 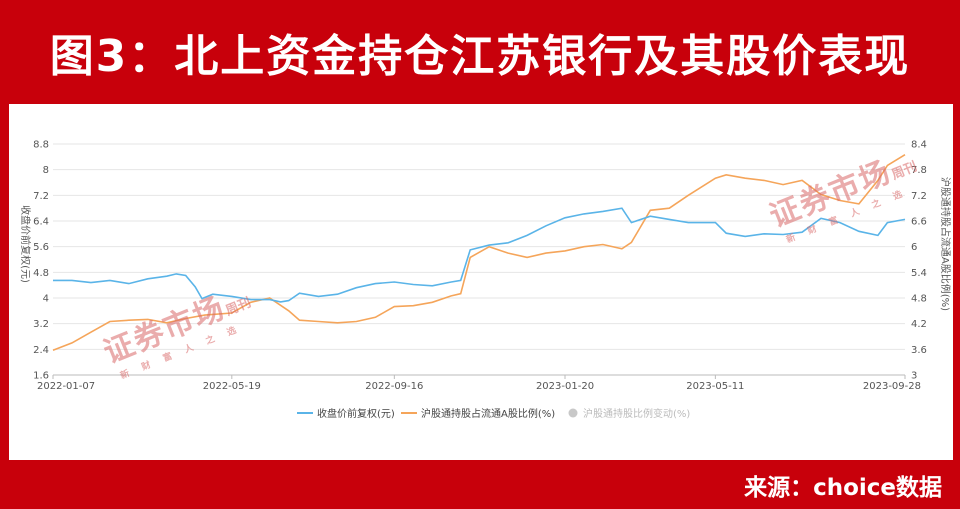 I want to click on y2-tick-label: 7.2, so click(x=919, y=196).